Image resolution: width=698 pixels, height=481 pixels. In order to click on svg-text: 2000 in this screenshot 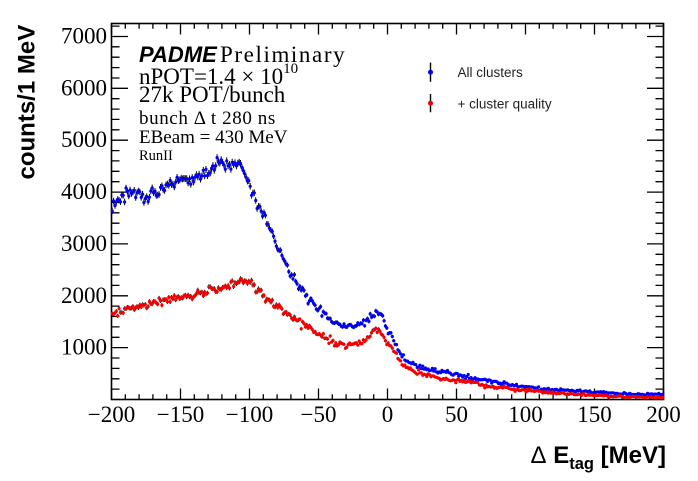, I will do `click(84, 295)`.